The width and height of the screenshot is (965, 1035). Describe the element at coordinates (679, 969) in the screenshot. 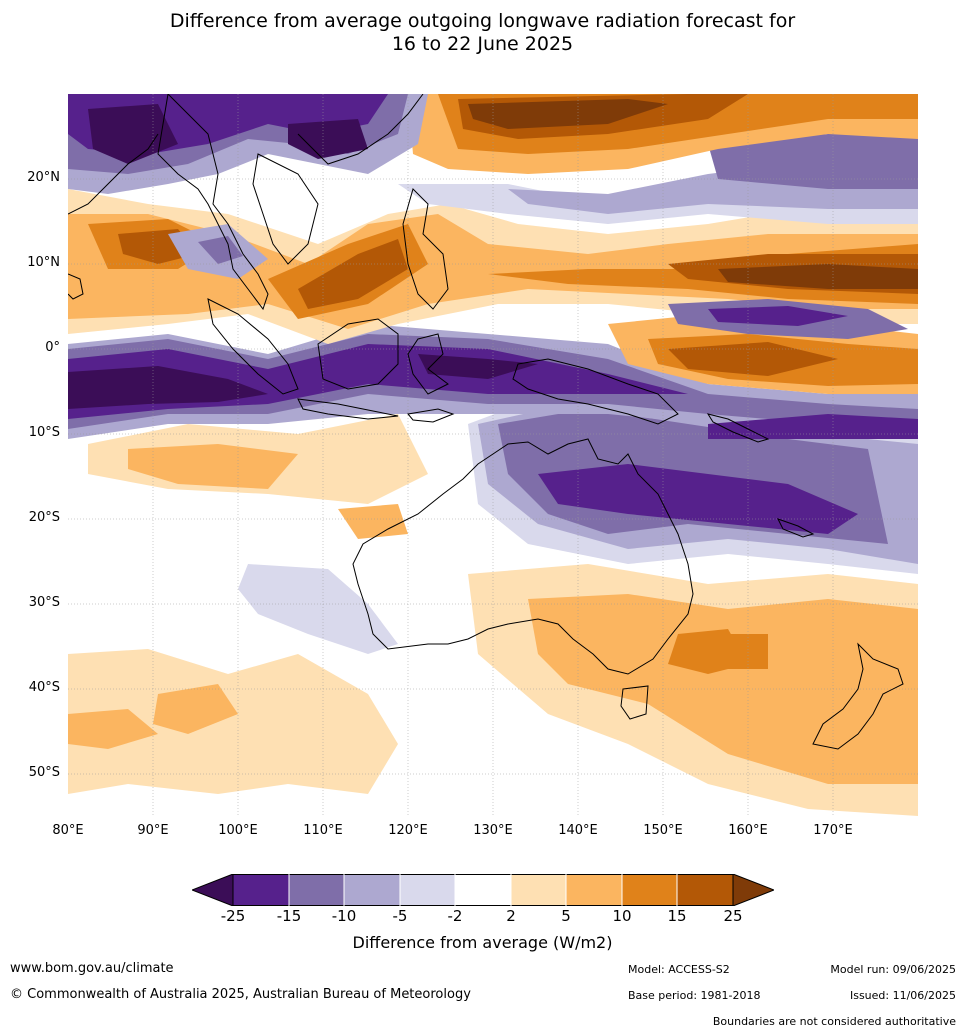

I see `model-name: Model: ACCESS-S2` at that location.